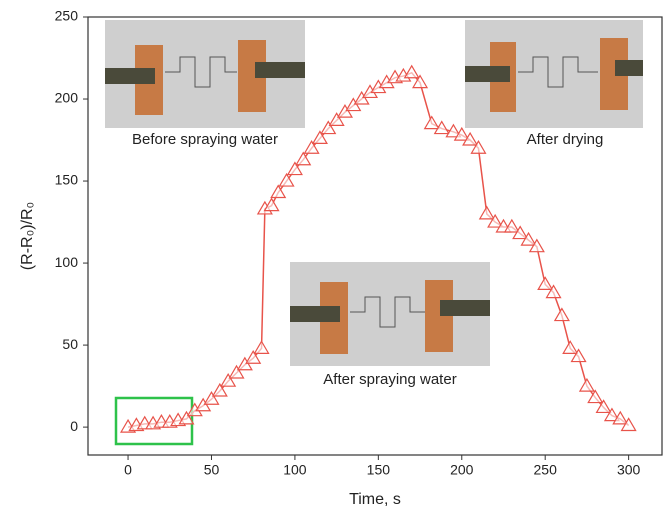 The image size is (665, 515). Describe the element at coordinates (462, 470) in the screenshot. I see `x-tick-label: 200` at that location.